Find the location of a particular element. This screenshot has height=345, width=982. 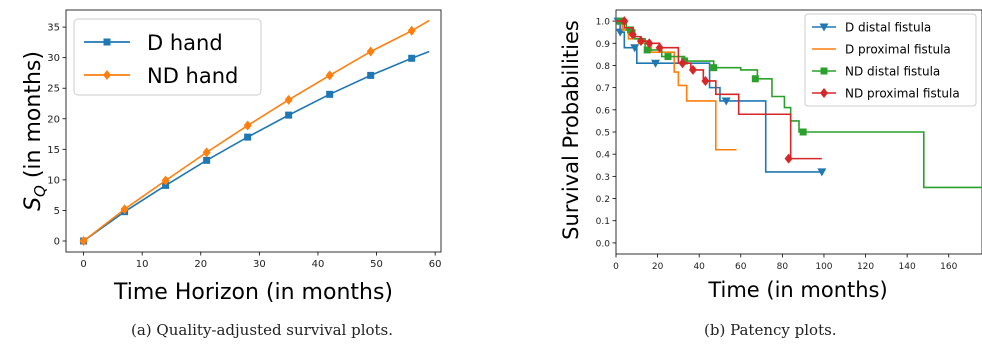

chart-a-xtick-label: 40 is located at coordinates (318, 264).